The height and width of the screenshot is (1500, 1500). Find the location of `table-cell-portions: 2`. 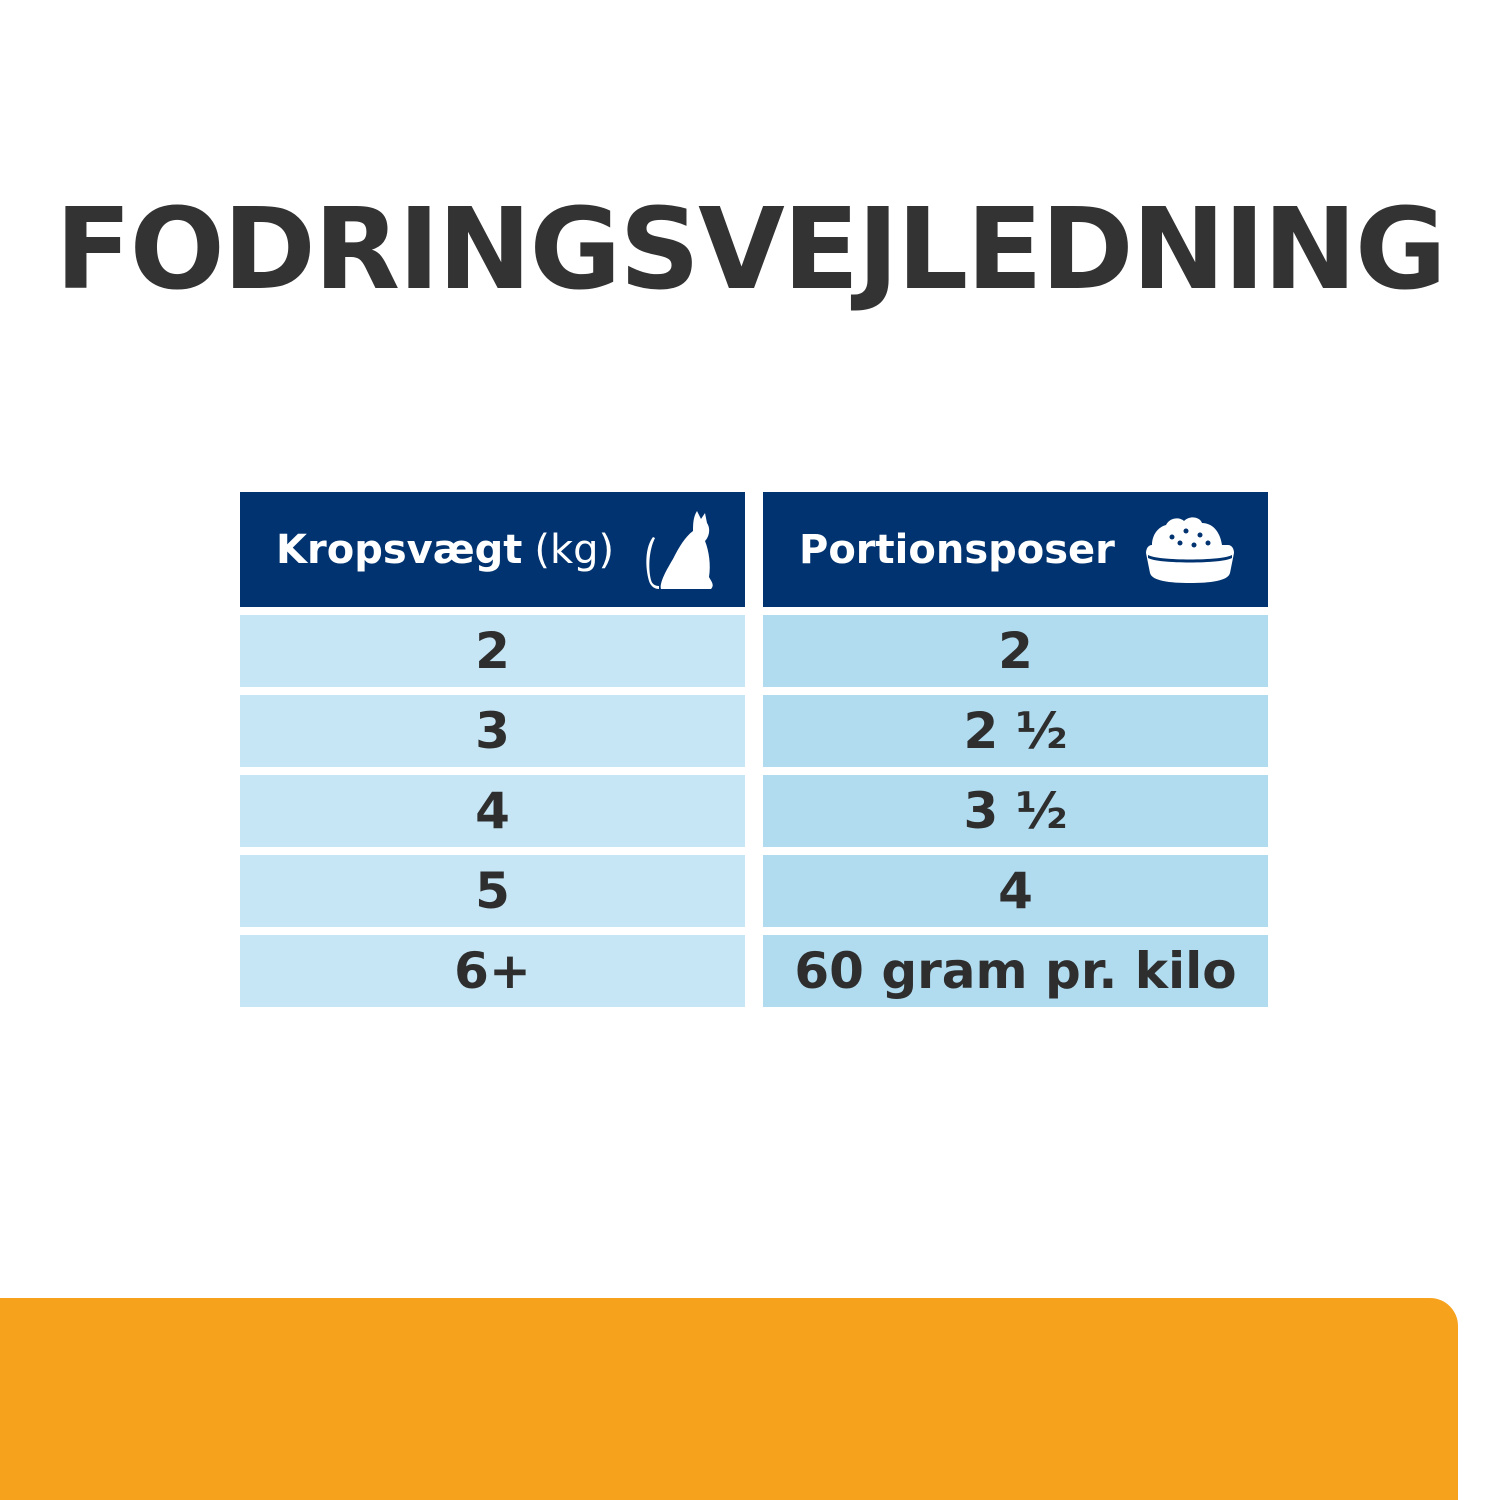

table-cell-portions: 2 is located at coordinates (1015, 651).